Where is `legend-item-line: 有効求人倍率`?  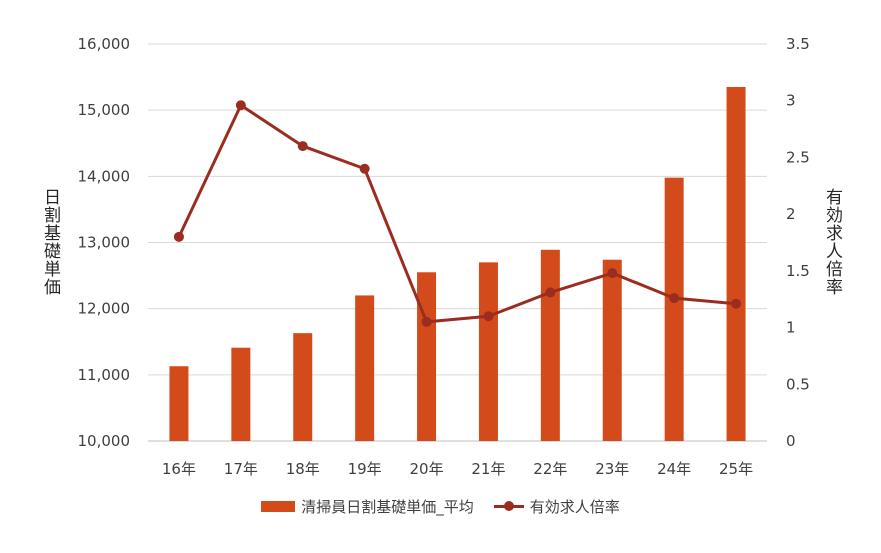 legend-item-line: 有効求人倍率 is located at coordinates (556, 506).